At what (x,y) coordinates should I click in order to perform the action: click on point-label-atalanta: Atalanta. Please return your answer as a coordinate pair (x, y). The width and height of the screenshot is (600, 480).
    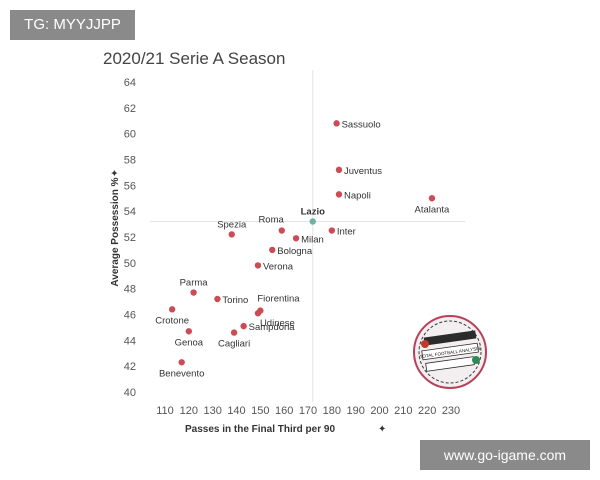
    Looking at the image, I should click on (432, 209).